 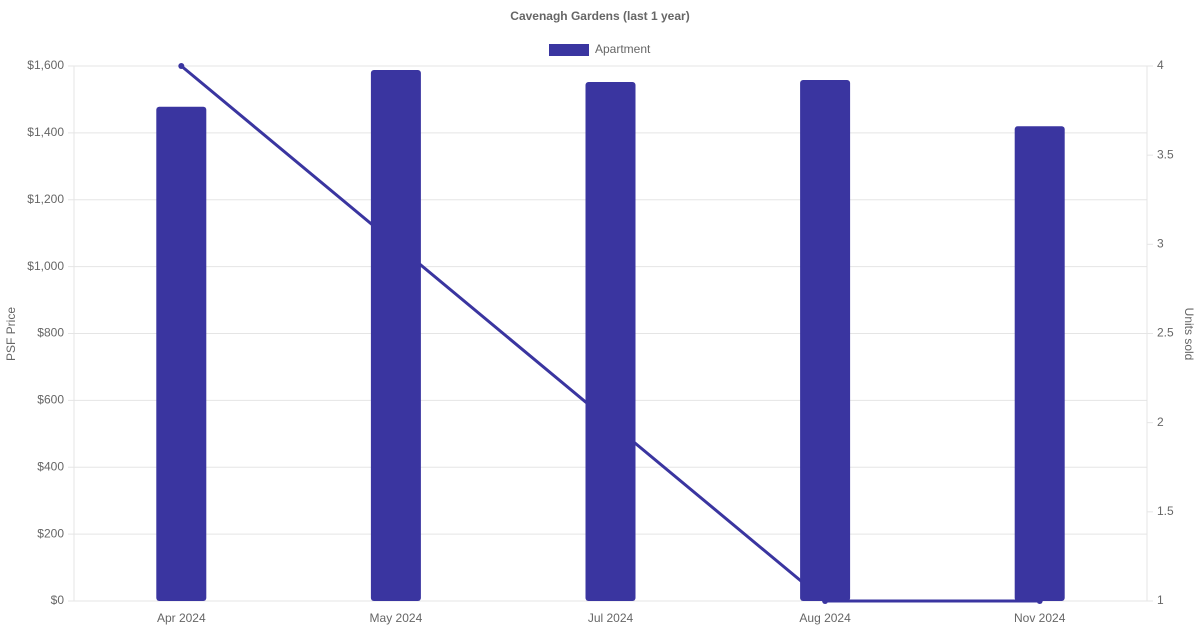 What do you see at coordinates (181, 66) in the screenshot?
I see `point` at bounding box center [181, 66].